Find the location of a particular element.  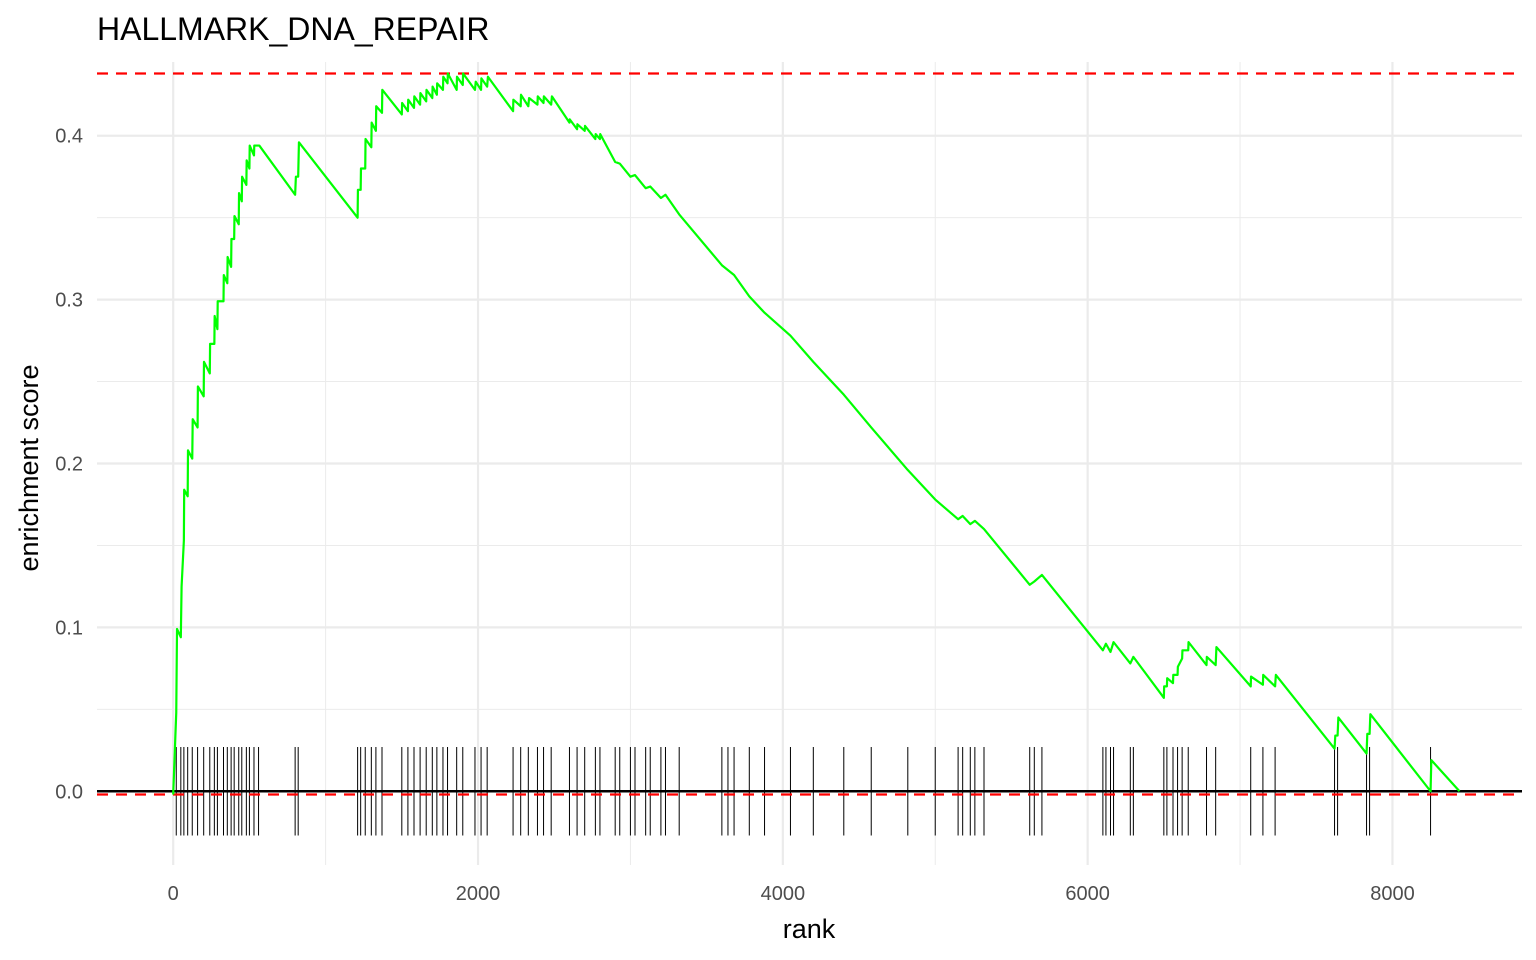

y-tick-label: 0.3 is located at coordinates (69, 301).